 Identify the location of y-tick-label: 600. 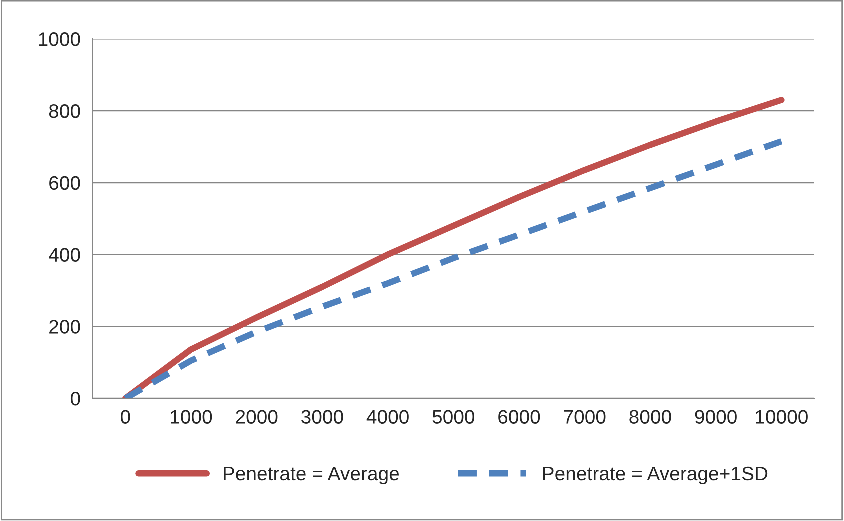
(65, 183).